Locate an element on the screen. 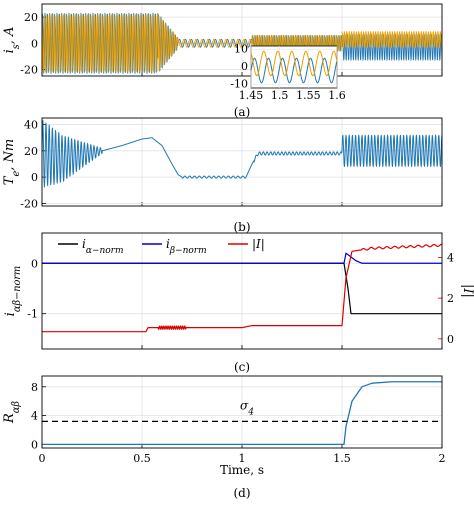 This screenshot has width=474, height=507. y-tick-label: 8 is located at coordinates (34, 387).